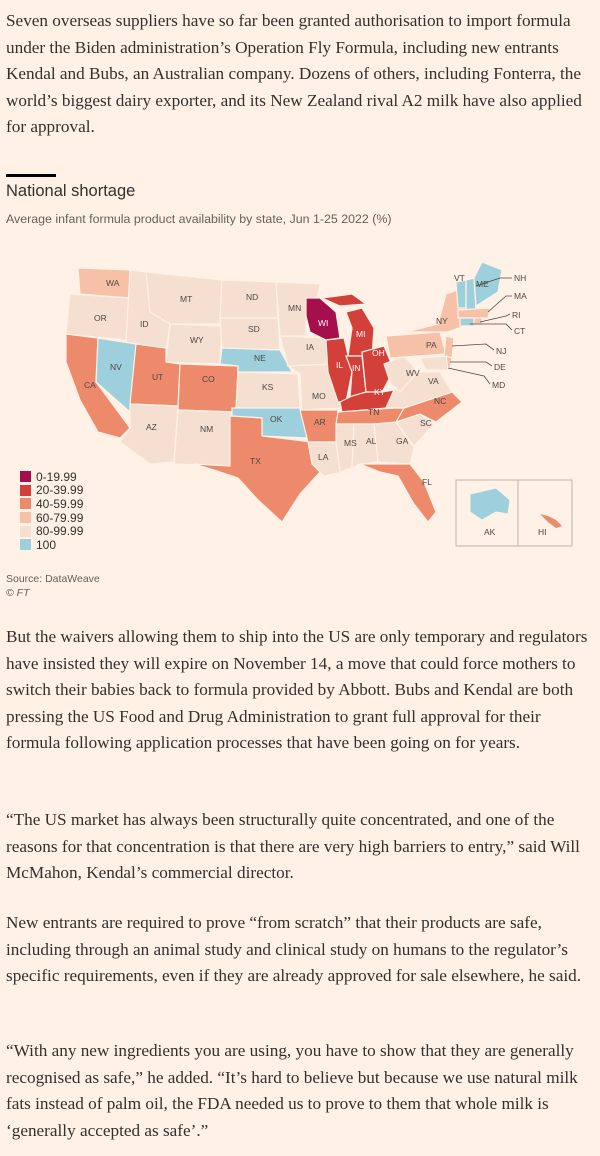  What do you see at coordinates (320, 422) in the screenshot?
I see `label-ar: AR` at bounding box center [320, 422].